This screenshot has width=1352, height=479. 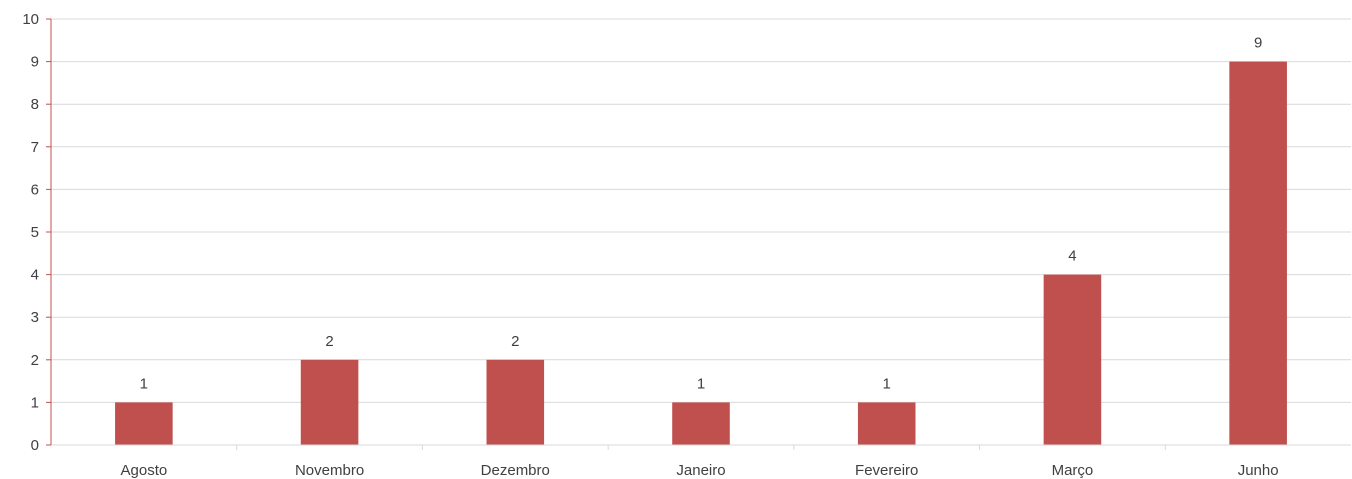 What do you see at coordinates (329, 402) in the screenshot?
I see `bar-novembro` at bounding box center [329, 402].